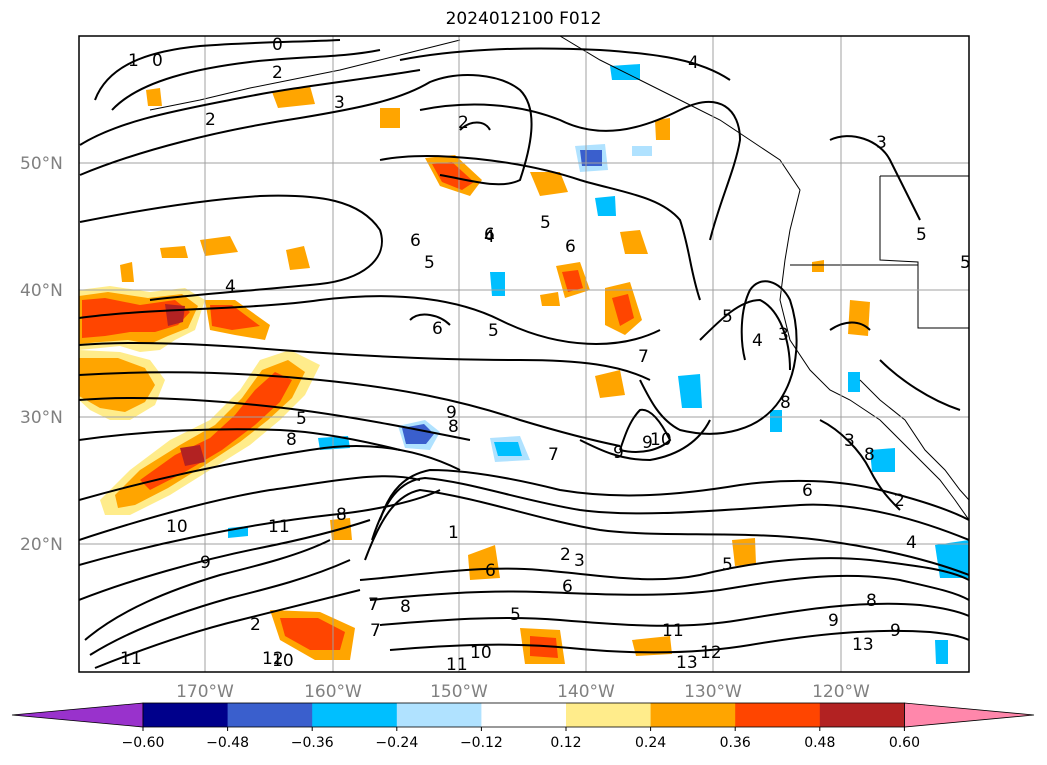  What do you see at coordinates (969, 715) in the screenshot?
I see `colorbar-extend-high` at bounding box center [969, 715].